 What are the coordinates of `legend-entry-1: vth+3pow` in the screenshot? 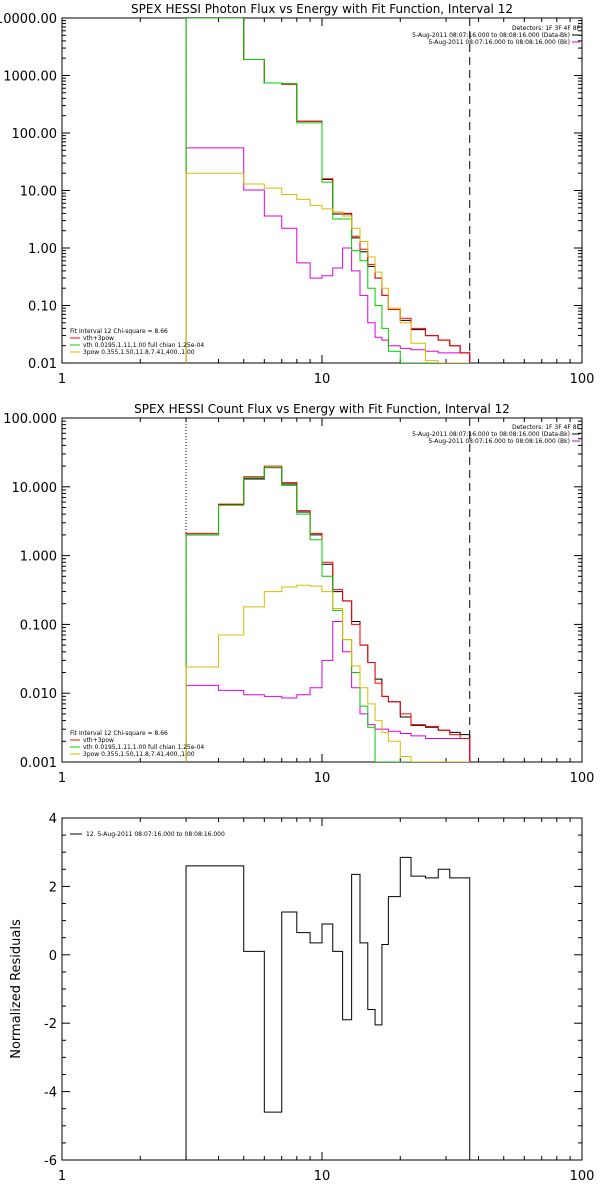 It's located at (98, 740).